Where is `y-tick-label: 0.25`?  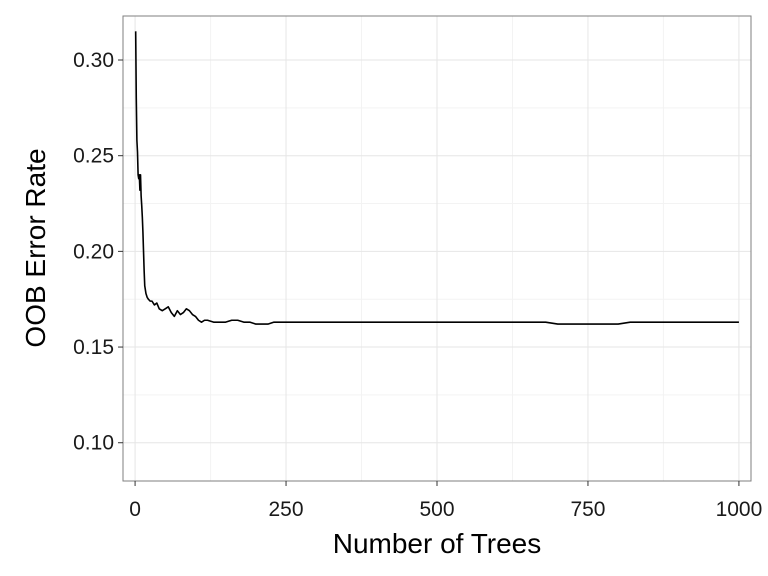
y-tick-label: 0.25 is located at coordinates (93, 156).